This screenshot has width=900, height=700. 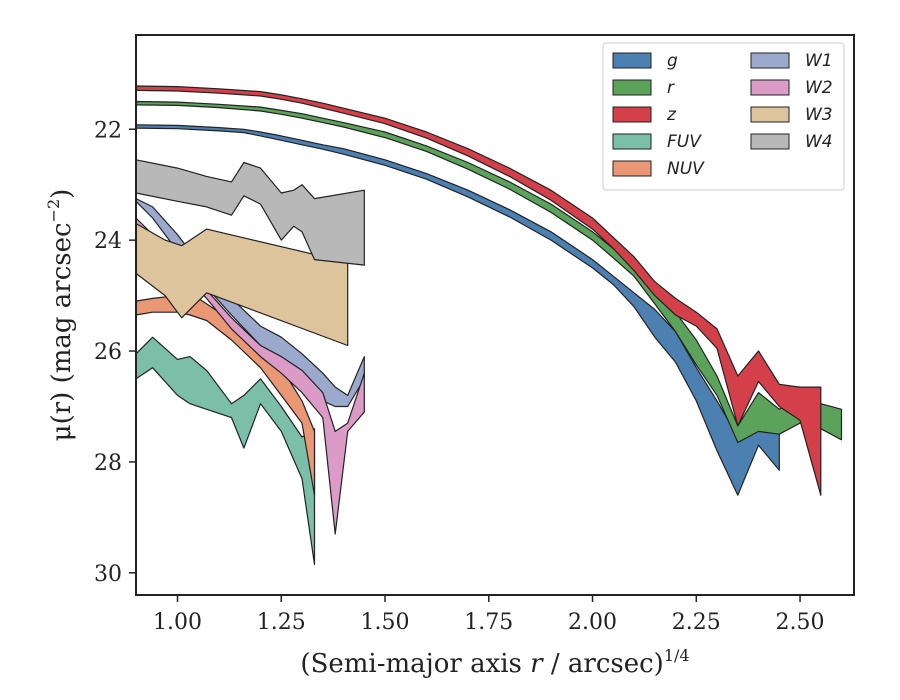 What do you see at coordinates (177, 622) in the screenshot?
I see `x-tick-label: 1.00` at bounding box center [177, 622].